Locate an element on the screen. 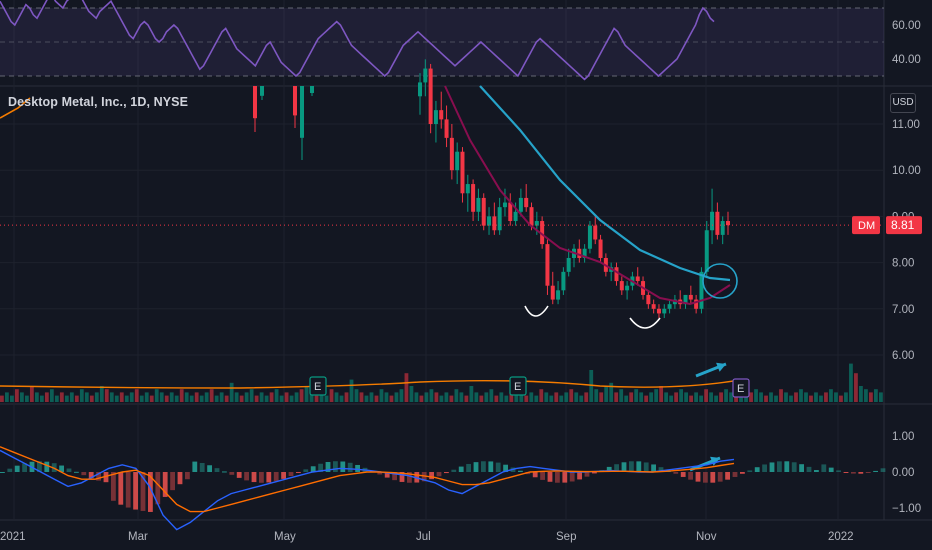 This screenshot has width=932, height=550. symbol-title: Desktop Metal, Inc., 1D, NYSE is located at coordinates (98, 102).